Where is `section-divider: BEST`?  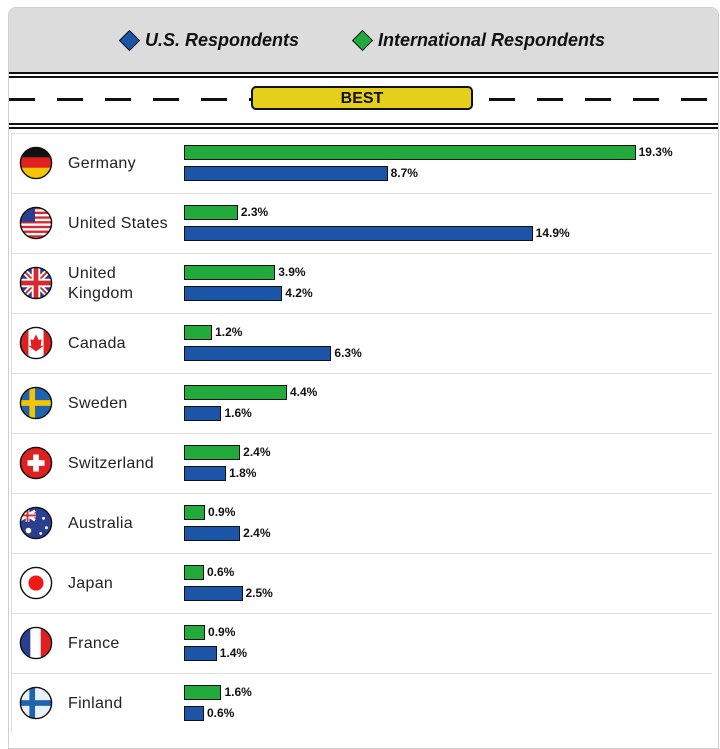
section-divider: BEST is located at coordinates (363, 100).